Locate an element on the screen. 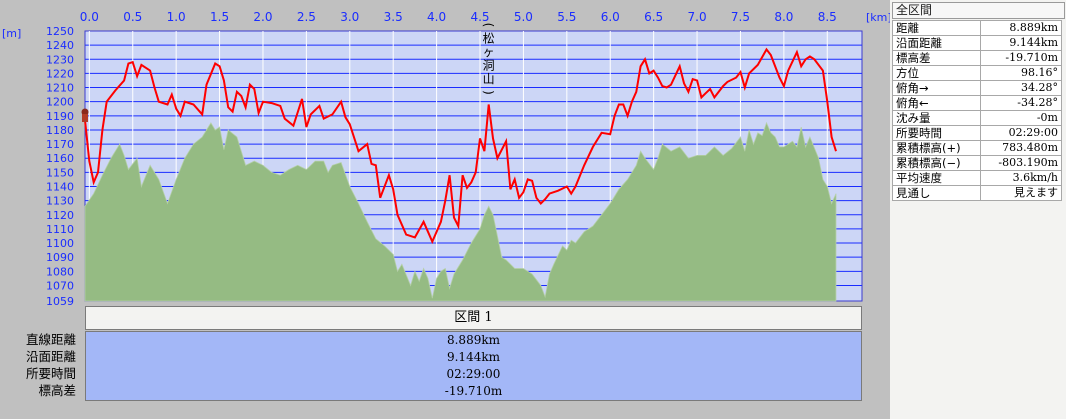 This screenshot has height=419, width=1066. y-tick-label: 1090 is located at coordinates (60, 257).